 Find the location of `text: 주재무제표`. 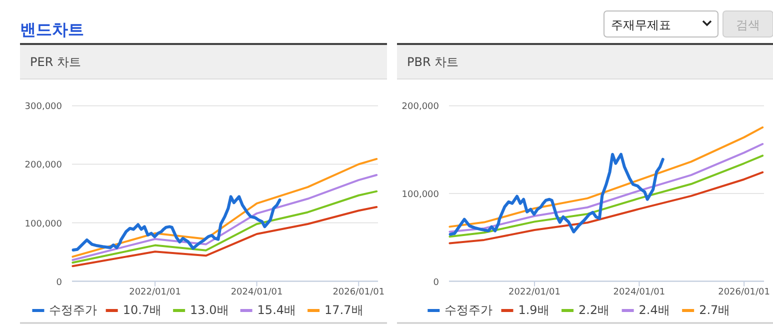

text: 주재무제표 is located at coordinates (641, 25).